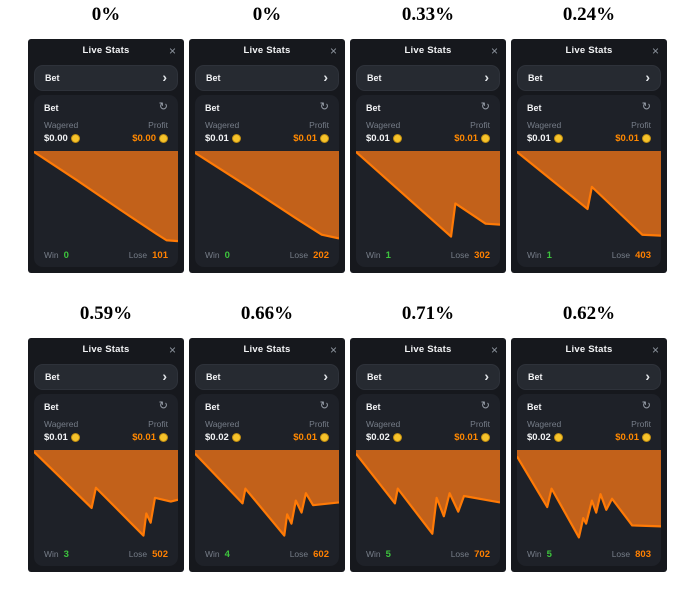  What do you see at coordinates (106, 313) in the screenshot?
I see `house-edge-label: 0.59%` at bounding box center [106, 313].